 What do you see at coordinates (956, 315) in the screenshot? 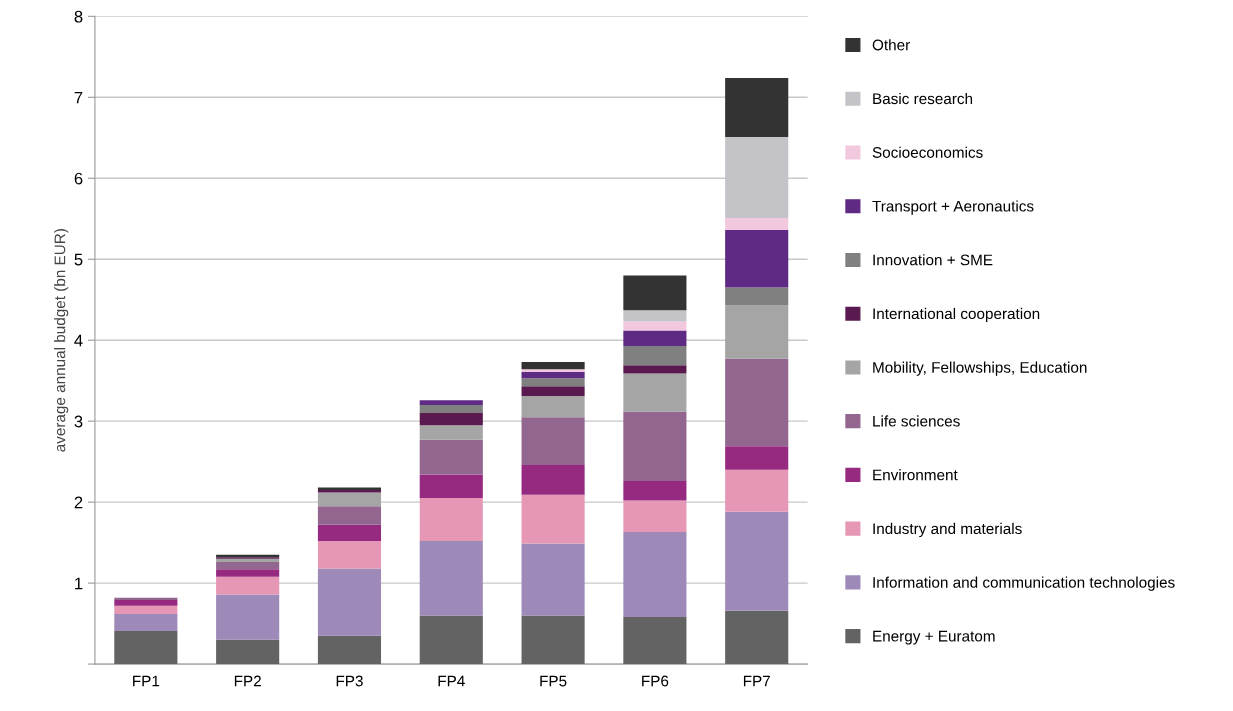
I see `legend-label: International cooperation` at bounding box center [956, 315].